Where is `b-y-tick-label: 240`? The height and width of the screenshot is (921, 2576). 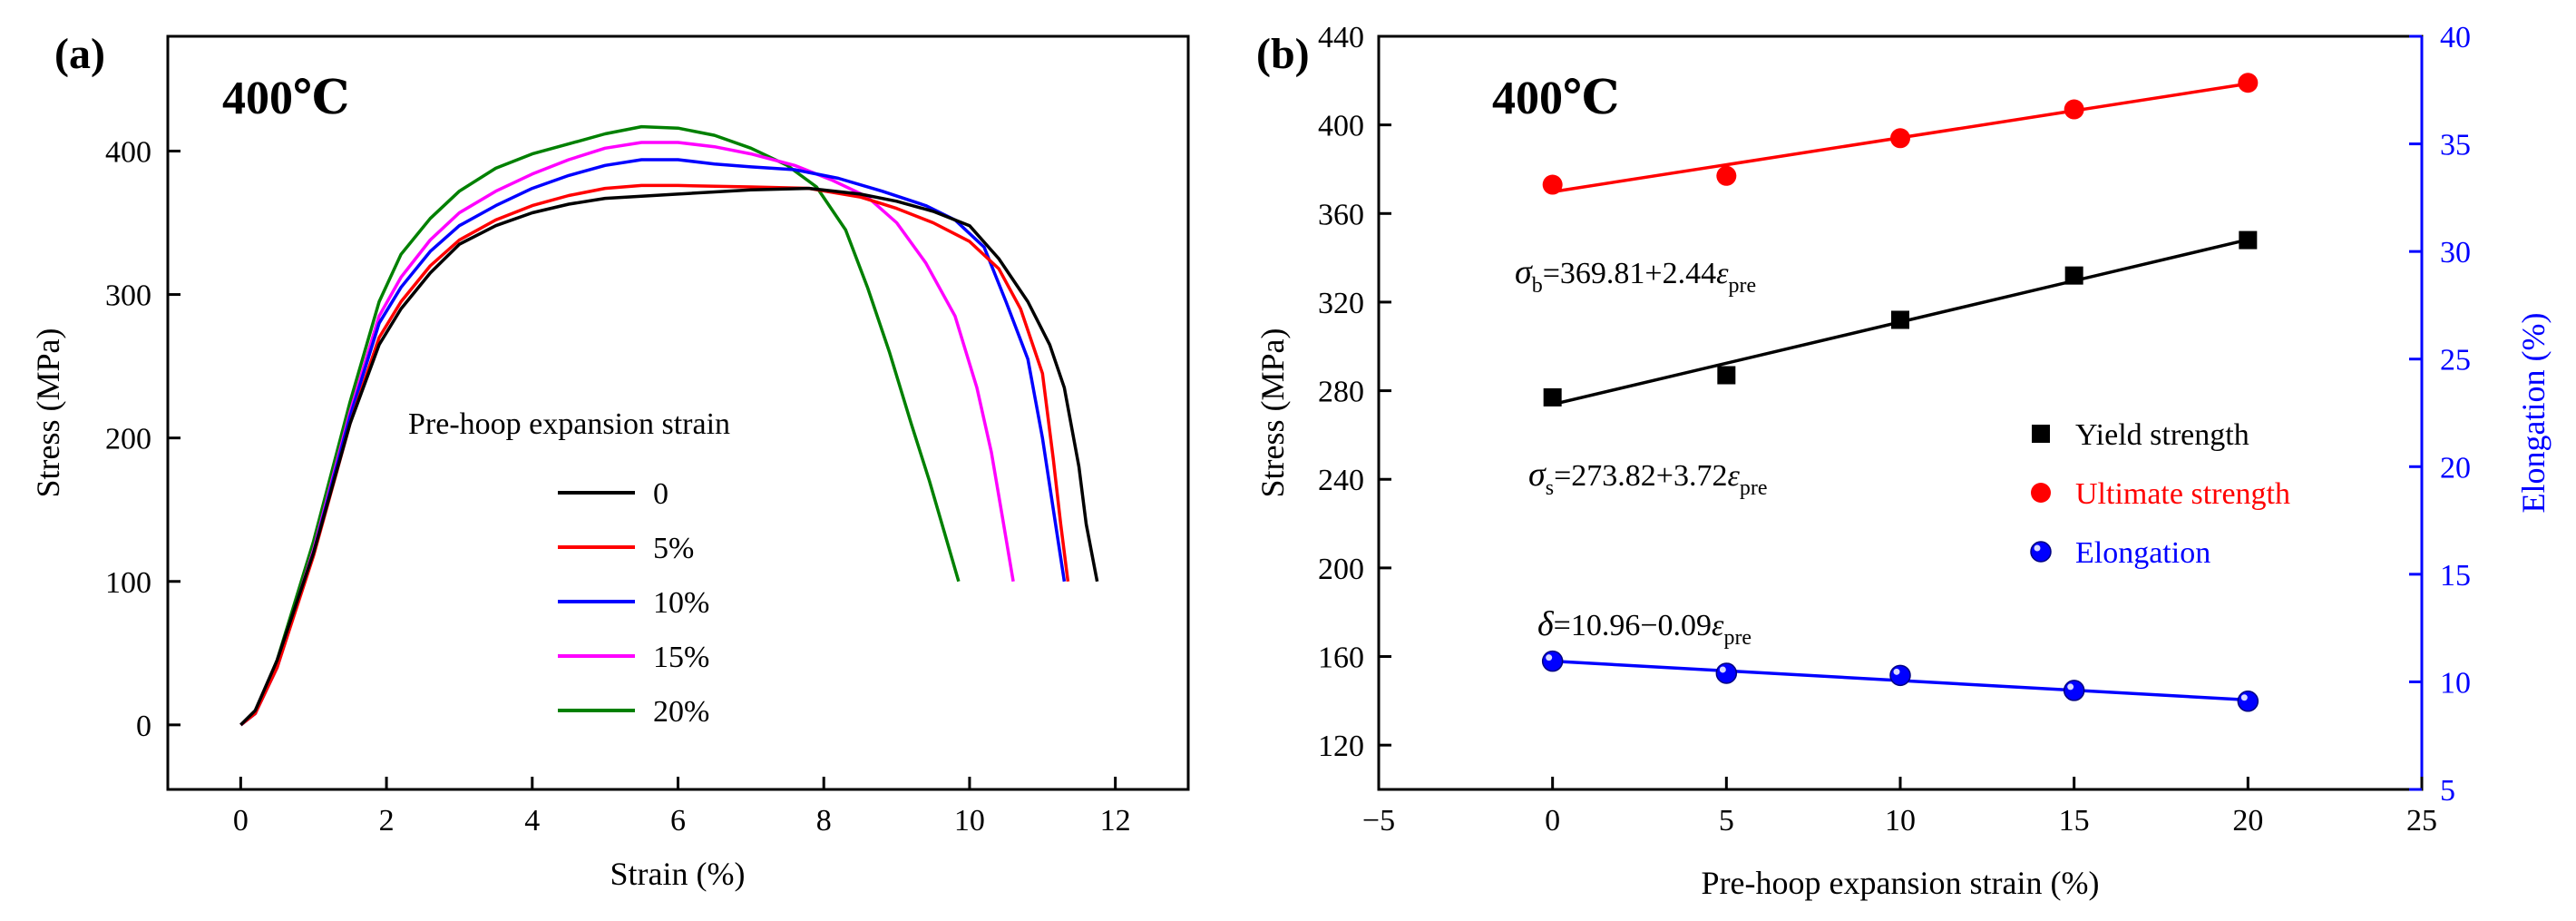 b-y-tick-label: 240 is located at coordinates (1341, 480).